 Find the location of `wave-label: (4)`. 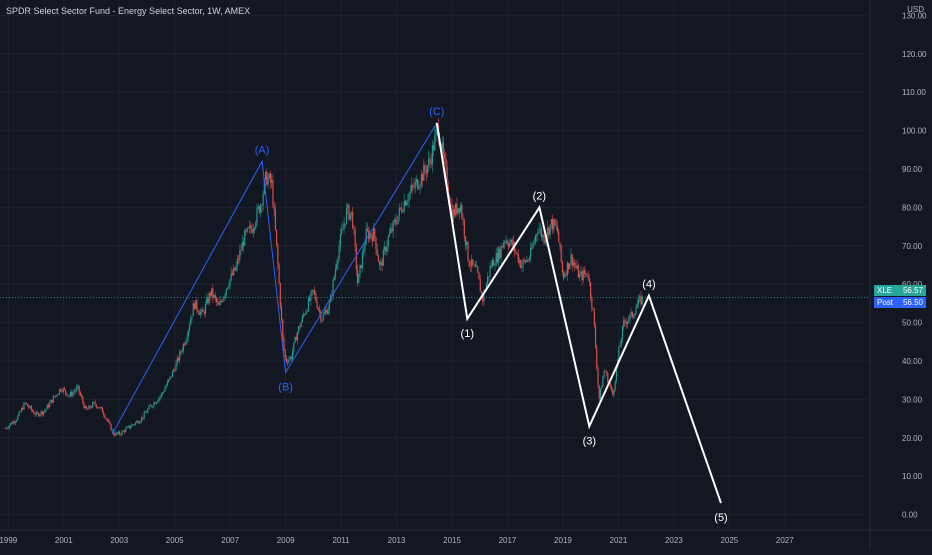

wave-label: (4) is located at coordinates (648, 285).